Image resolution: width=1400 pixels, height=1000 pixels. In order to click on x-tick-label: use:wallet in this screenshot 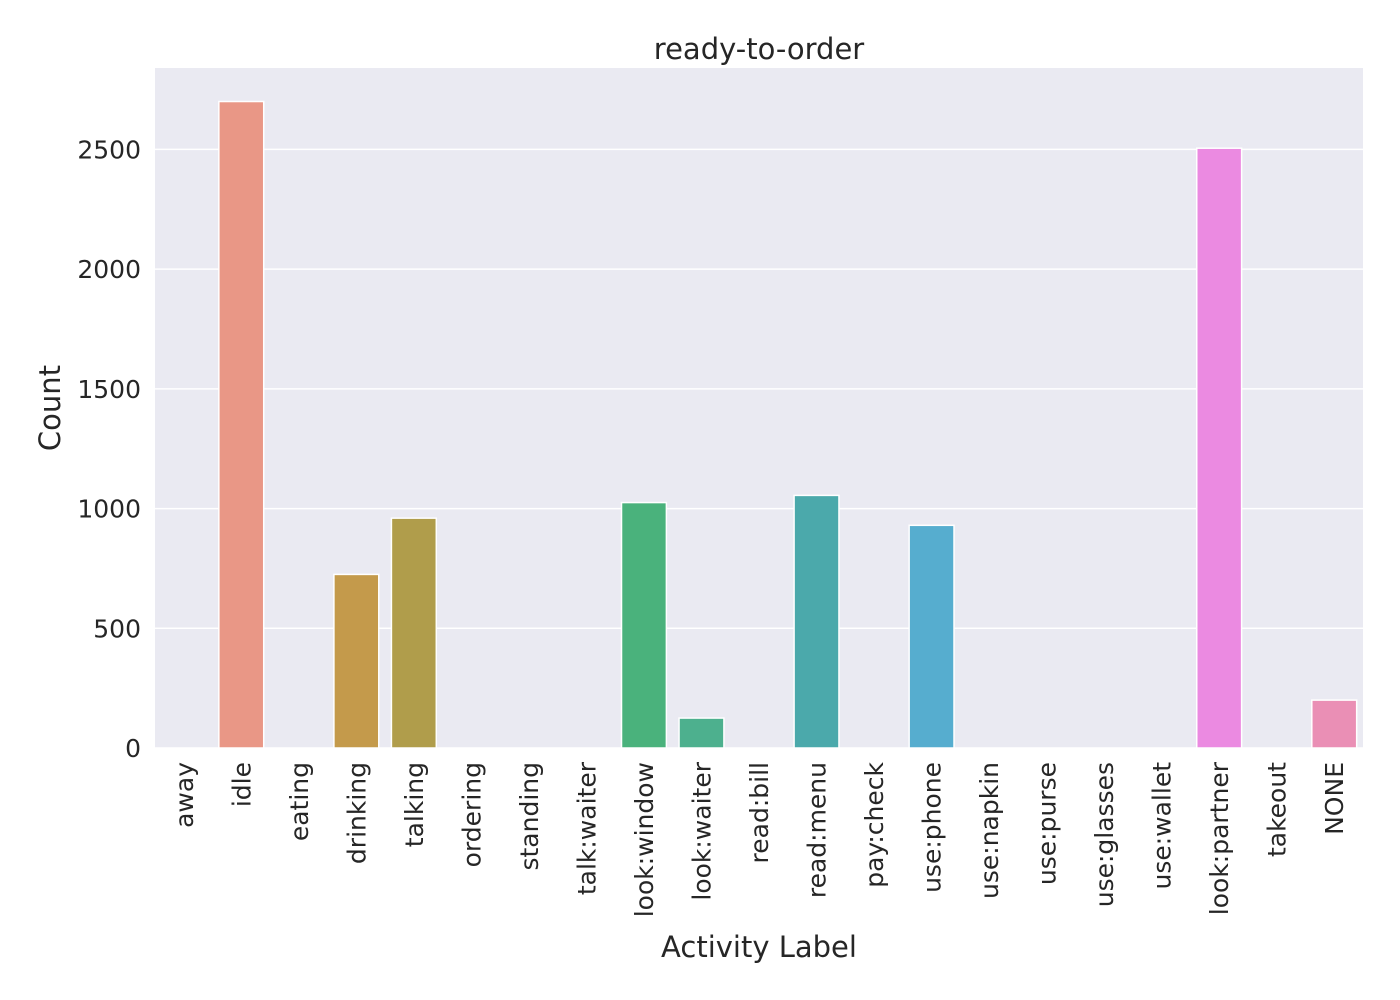, I will do `click(1162, 826)`.